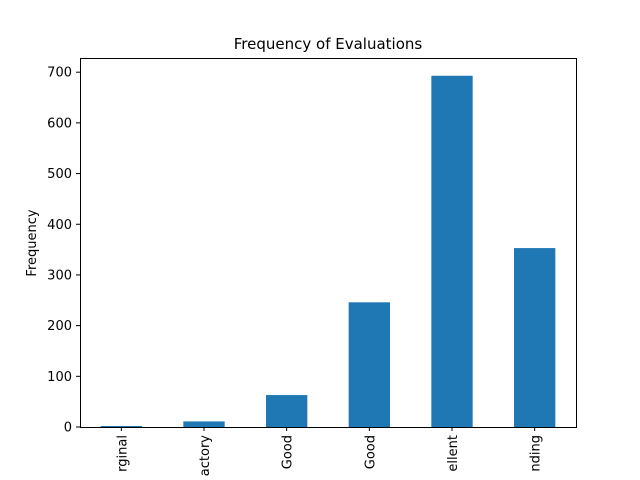 The width and height of the screenshot is (640, 480). Describe the element at coordinates (329, 452) in the screenshot. I see `x-axis-ticks: rginal actory Good Good ellent nding` at that location.